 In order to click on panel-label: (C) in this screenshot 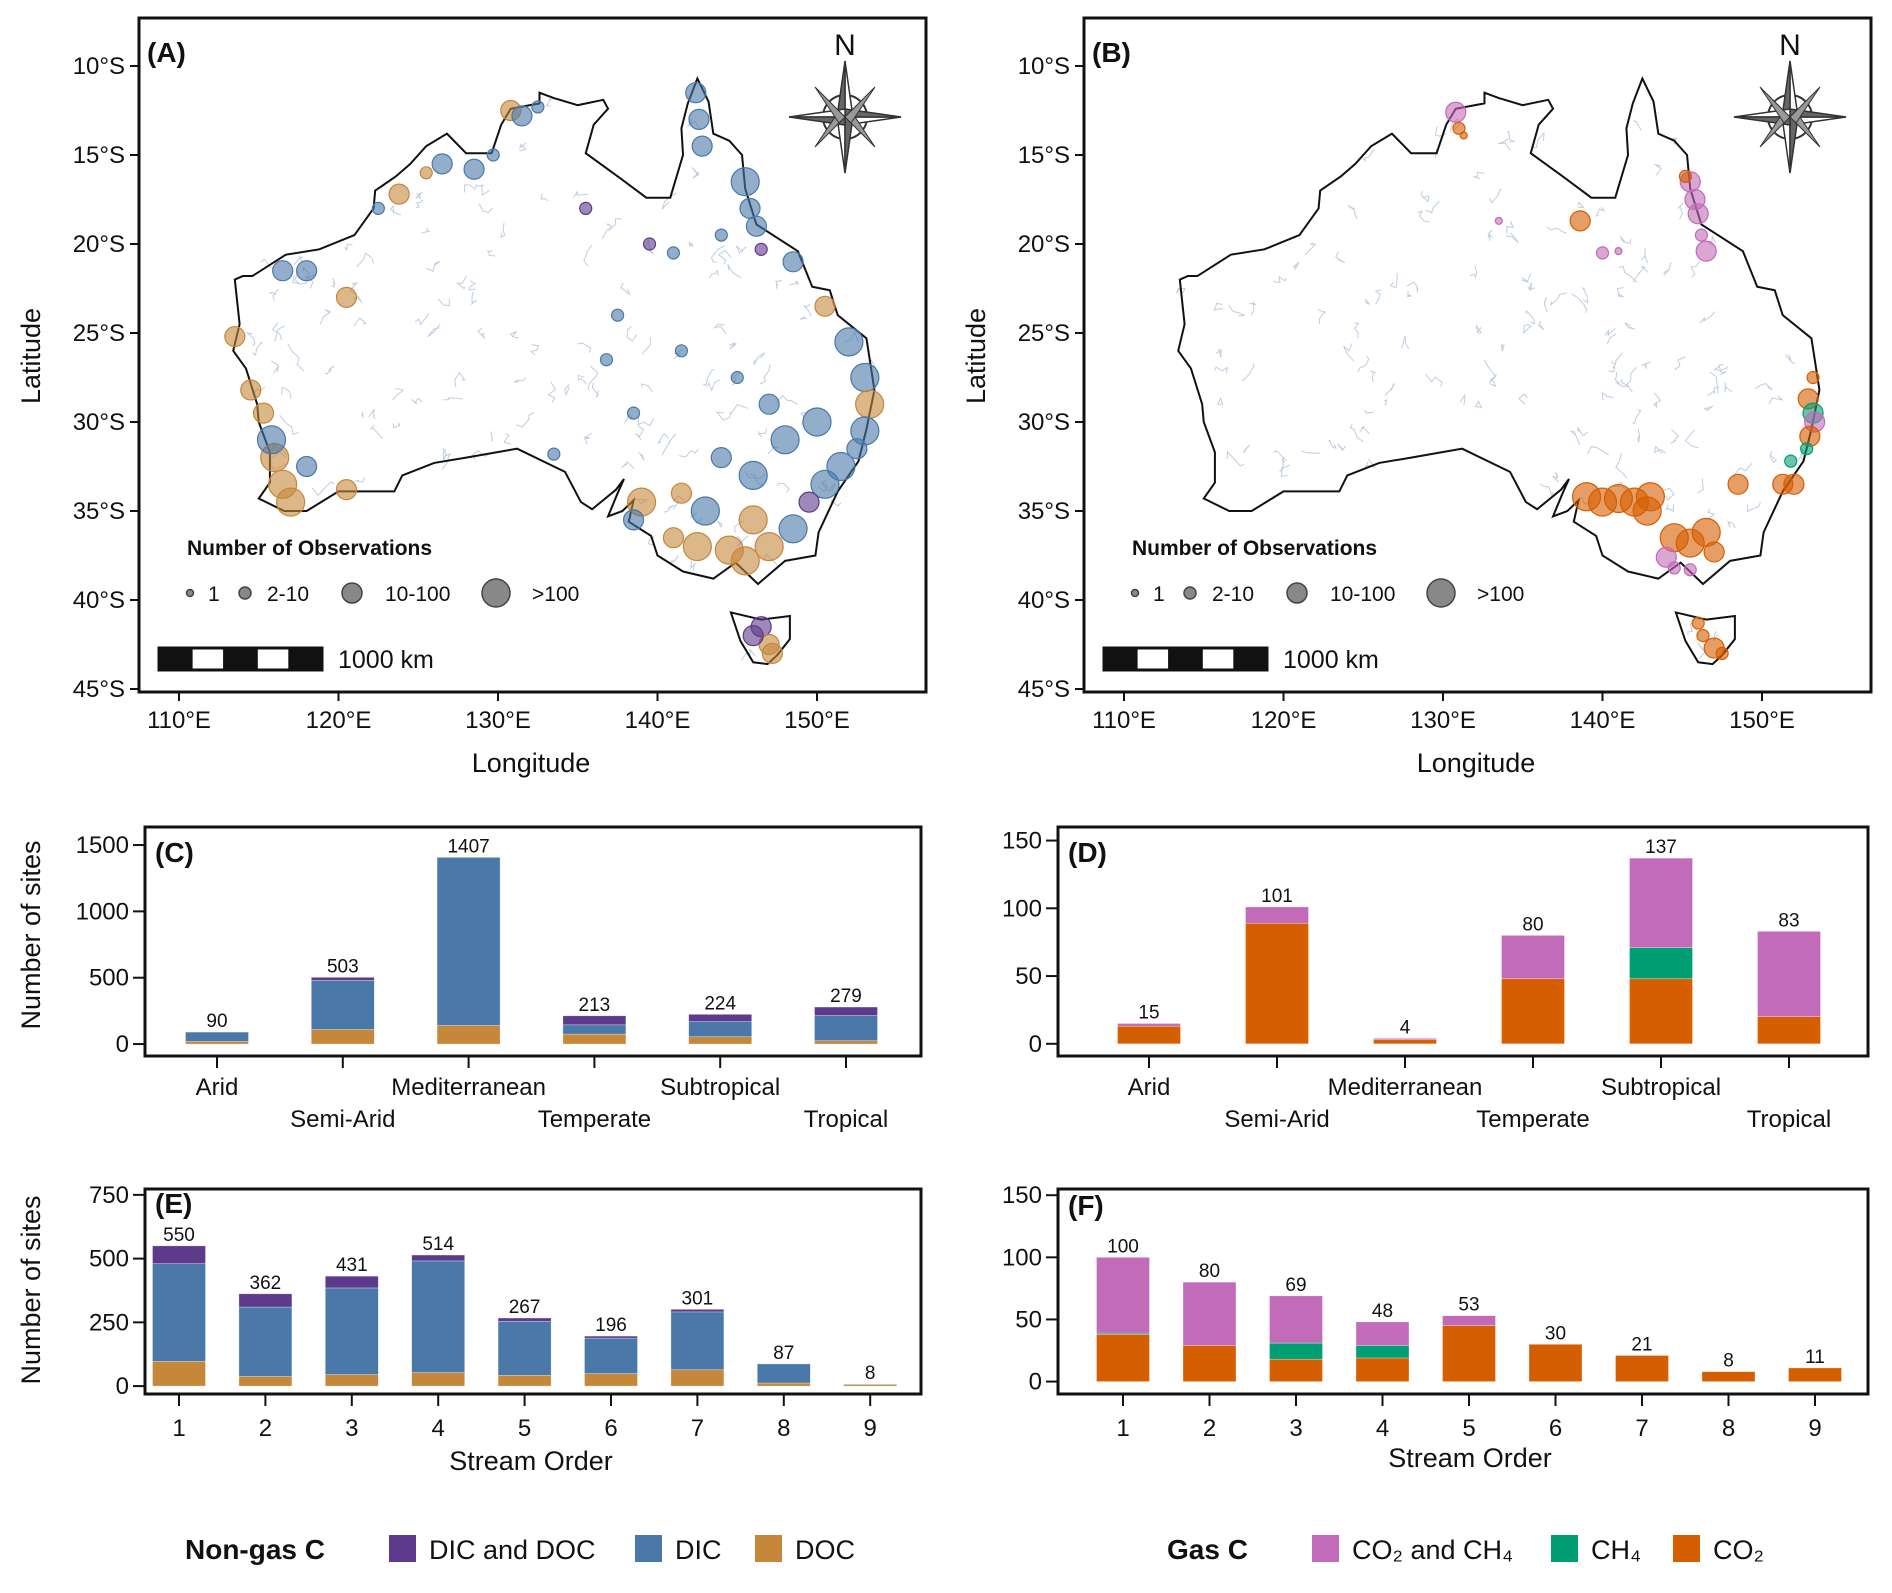, I will do `click(174, 852)`.